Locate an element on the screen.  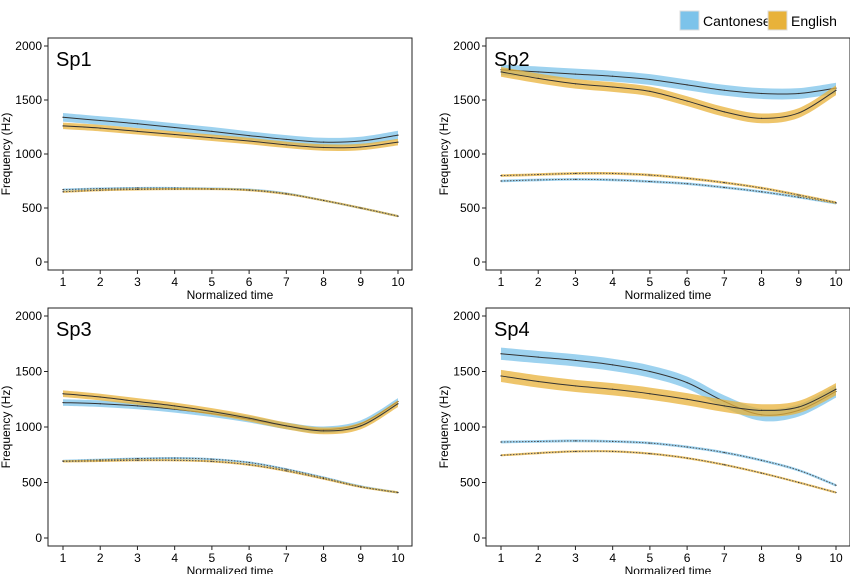
panel-title: Sp4 is located at coordinates (512, 330).